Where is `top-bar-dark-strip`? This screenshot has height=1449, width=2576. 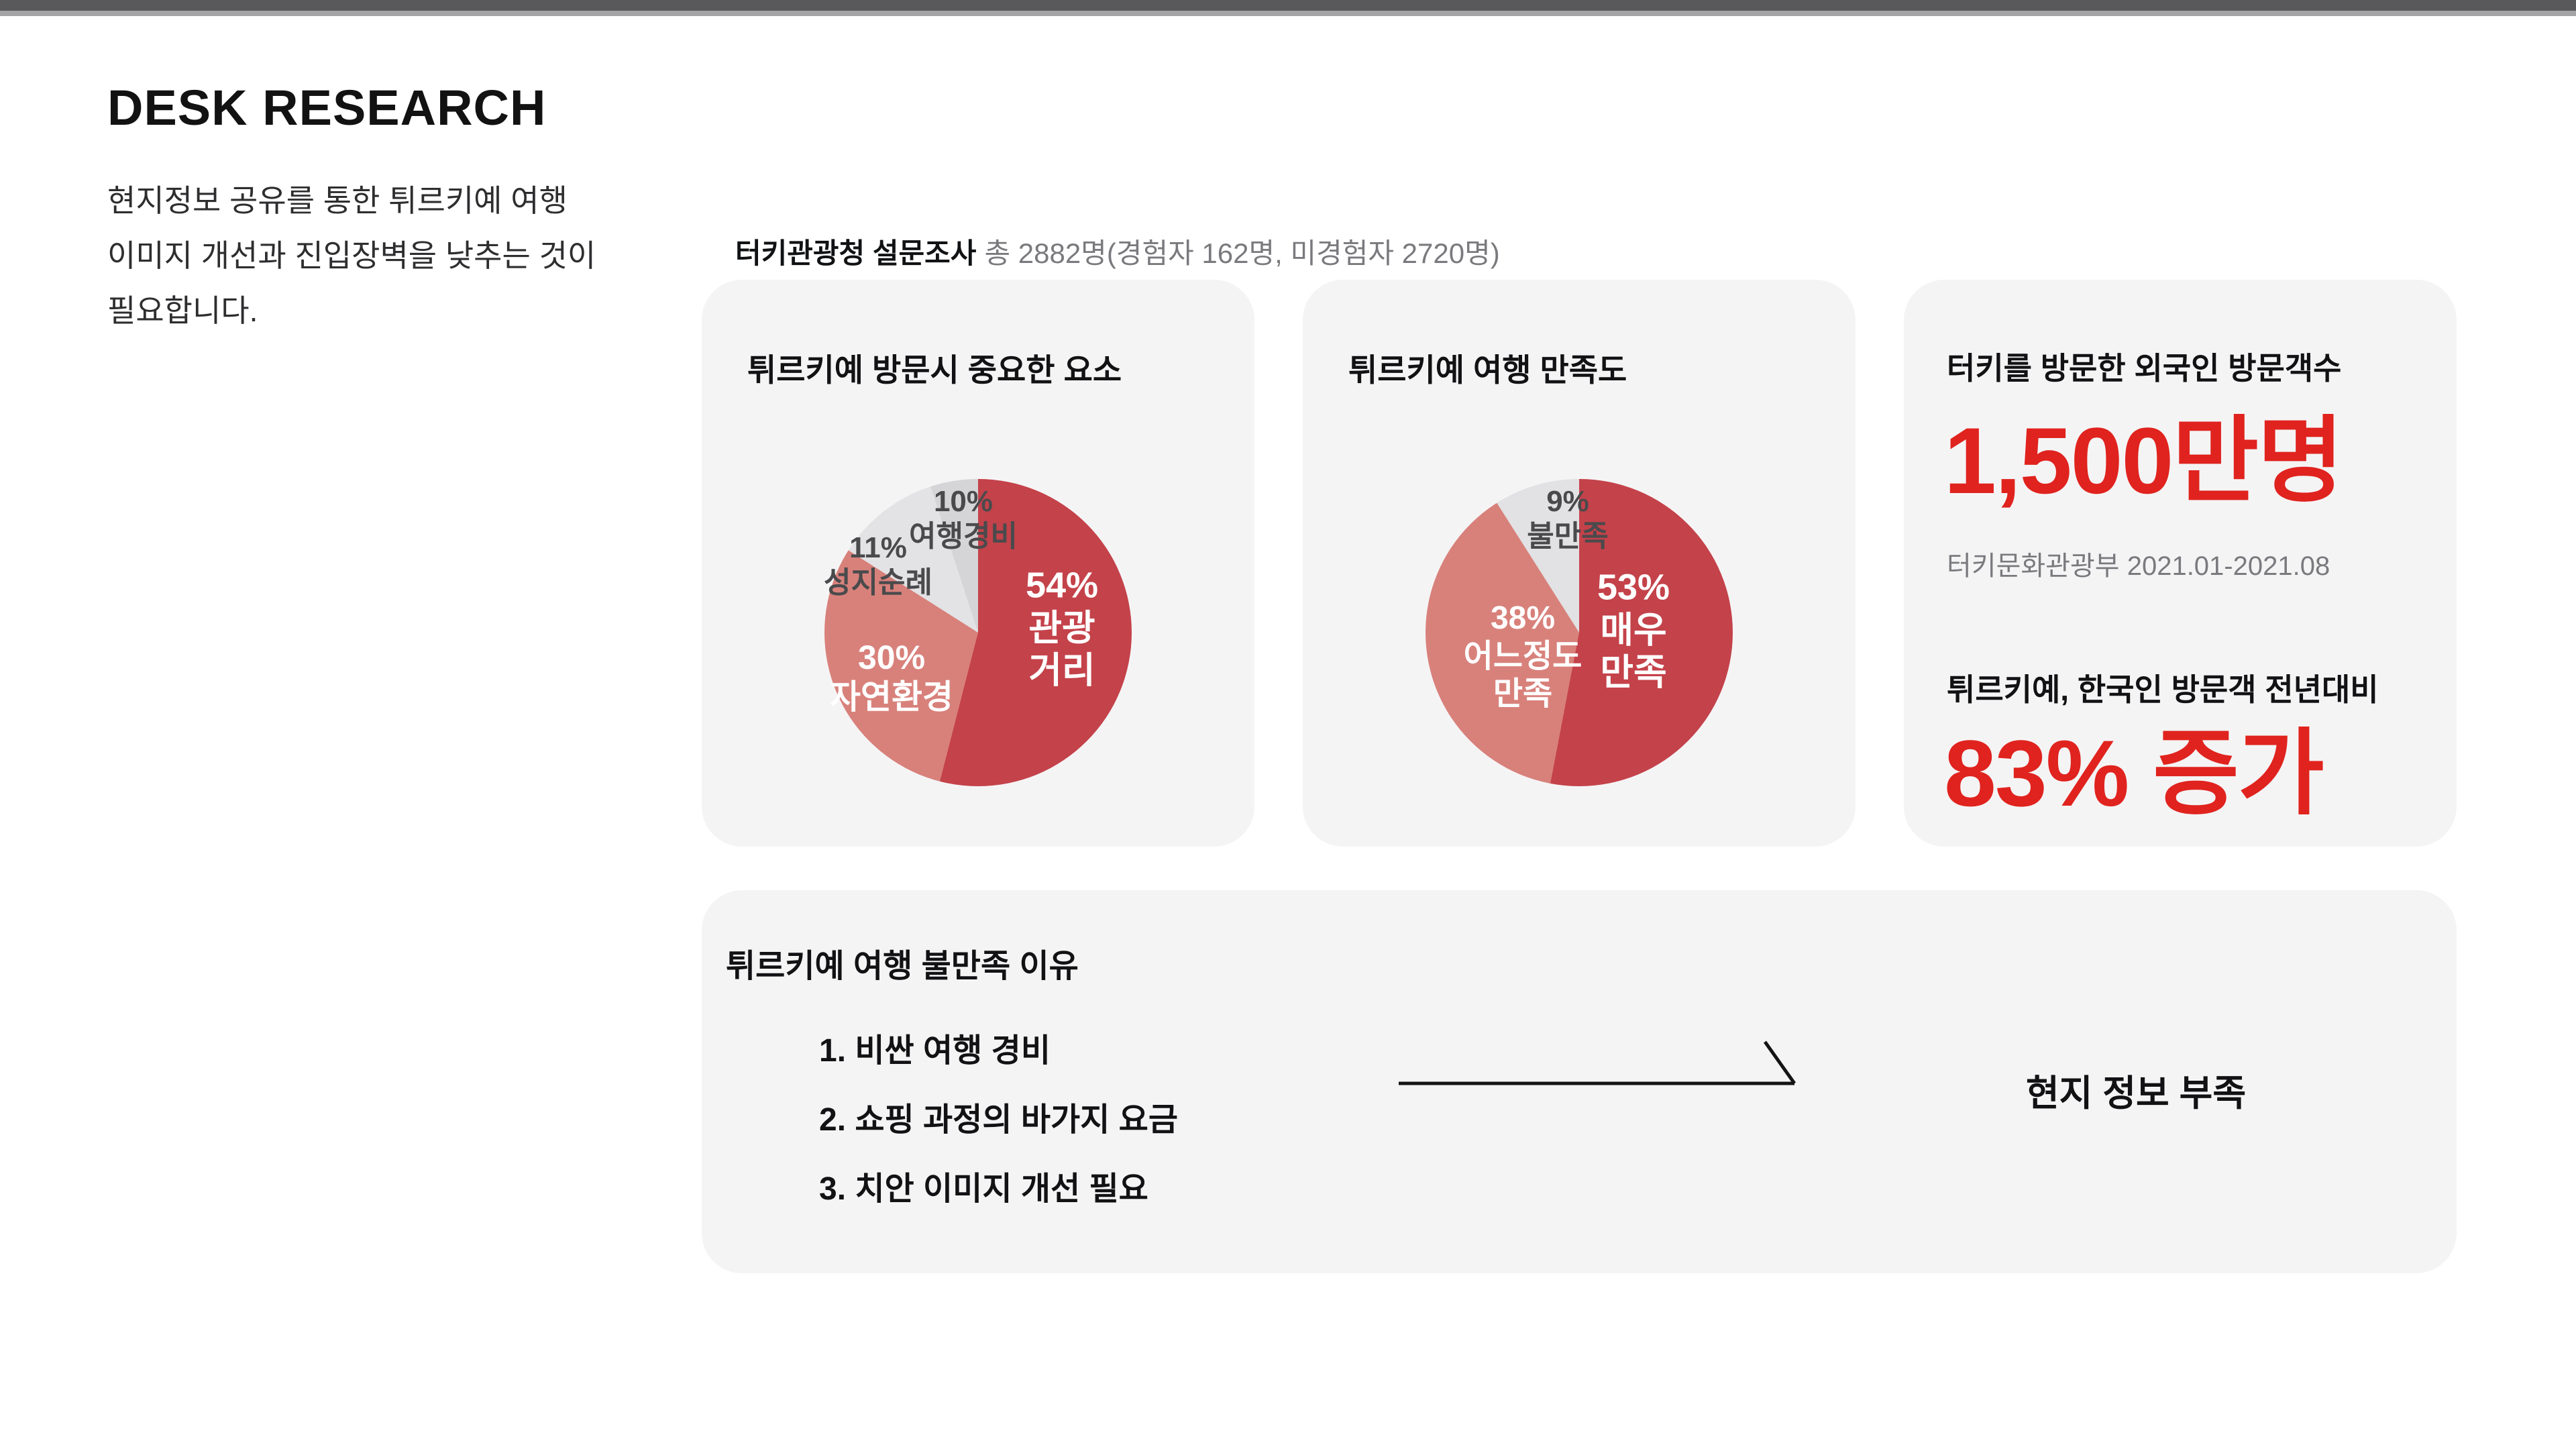 top-bar-dark-strip is located at coordinates (1288, 5).